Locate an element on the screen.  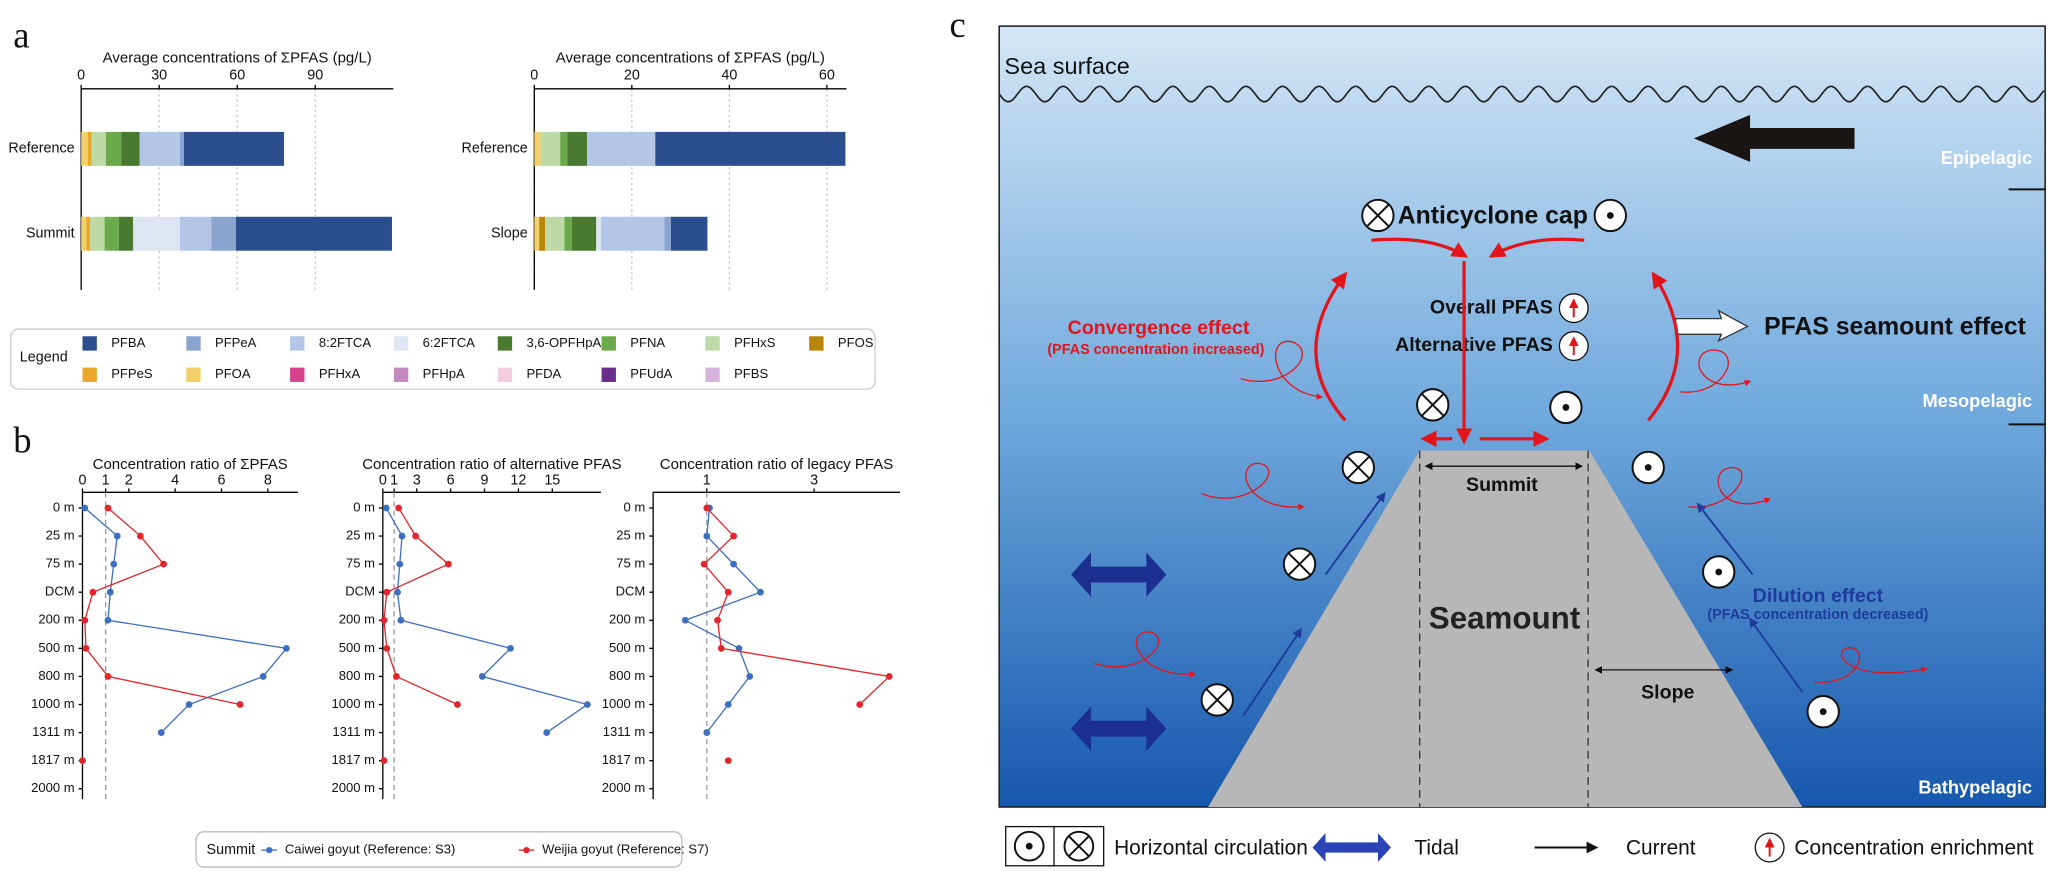
zone-label: Bathypelagic is located at coordinates (1975, 787).